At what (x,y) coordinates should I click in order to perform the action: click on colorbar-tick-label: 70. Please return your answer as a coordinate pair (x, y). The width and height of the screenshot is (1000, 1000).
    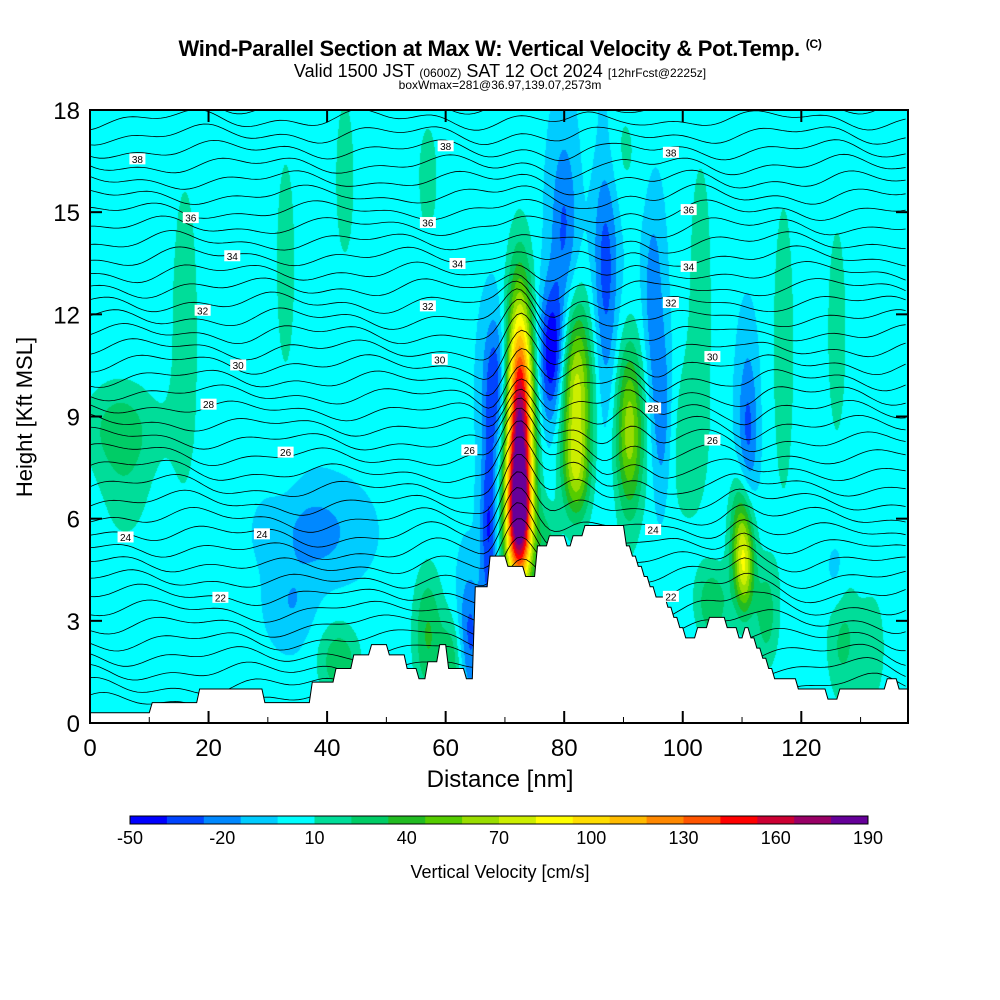
    Looking at the image, I should click on (499, 838).